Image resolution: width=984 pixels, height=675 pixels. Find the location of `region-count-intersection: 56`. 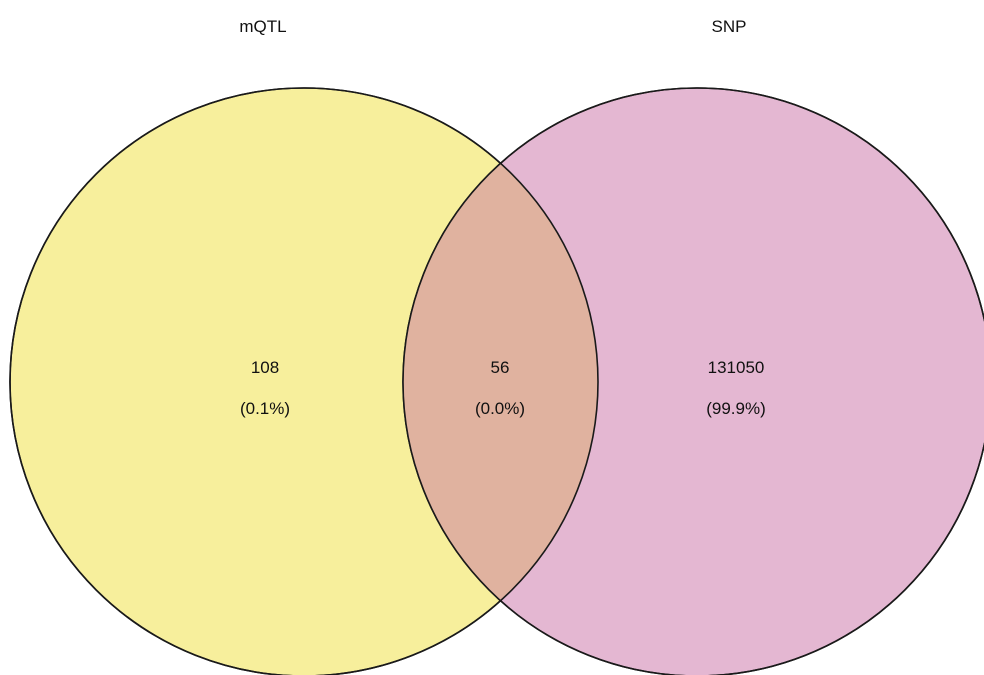

region-count-intersection: 56 is located at coordinates (500, 367).